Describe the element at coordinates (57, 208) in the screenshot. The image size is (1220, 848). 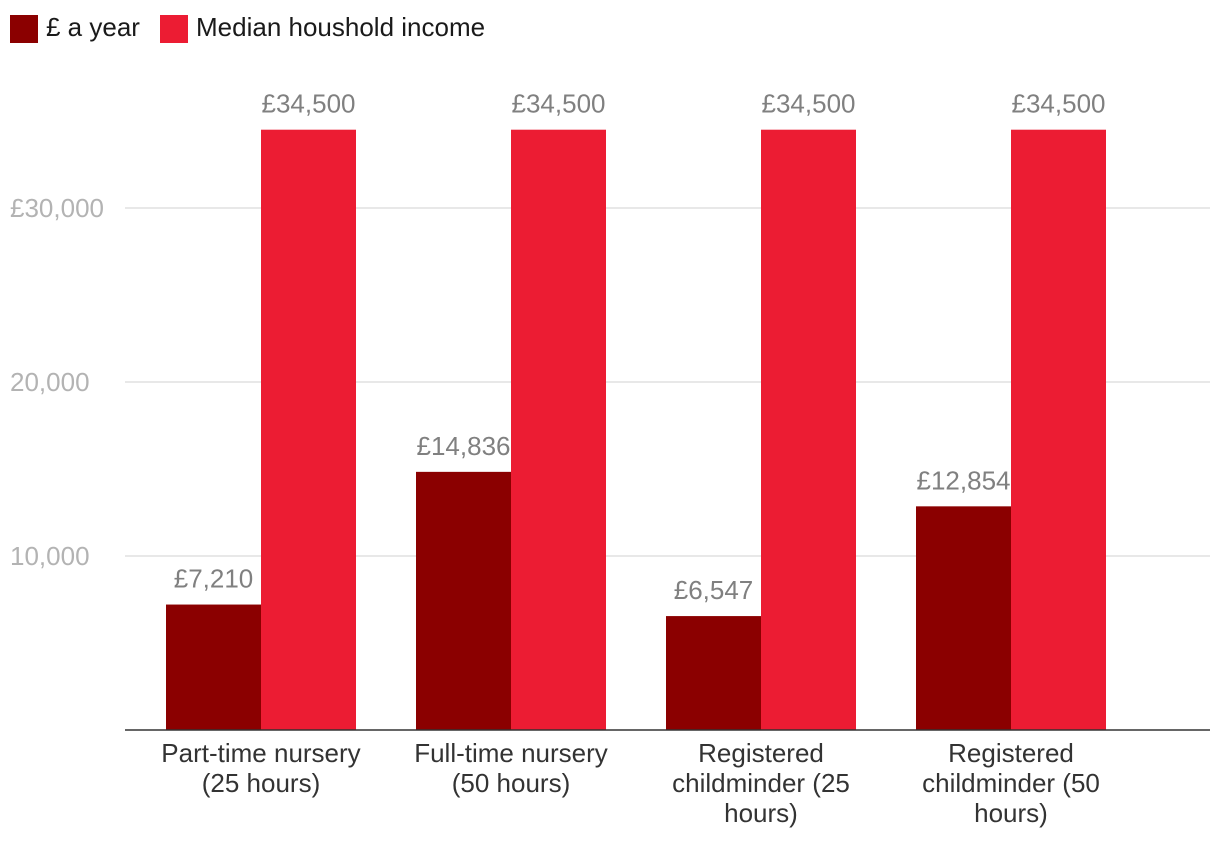
I see `y-tick-label: £30,000` at that location.